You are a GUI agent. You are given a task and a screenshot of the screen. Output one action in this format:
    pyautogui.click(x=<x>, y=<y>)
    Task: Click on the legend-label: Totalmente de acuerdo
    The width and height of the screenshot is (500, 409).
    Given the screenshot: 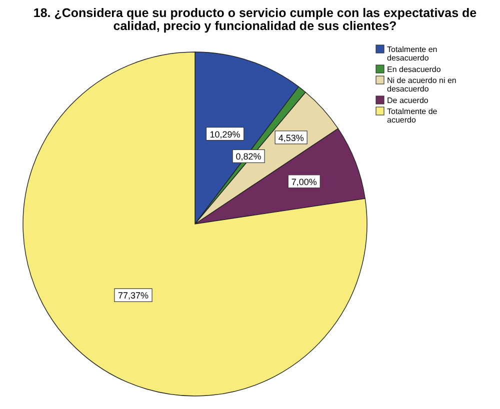 What is the action you would take?
    pyautogui.click(x=412, y=115)
    